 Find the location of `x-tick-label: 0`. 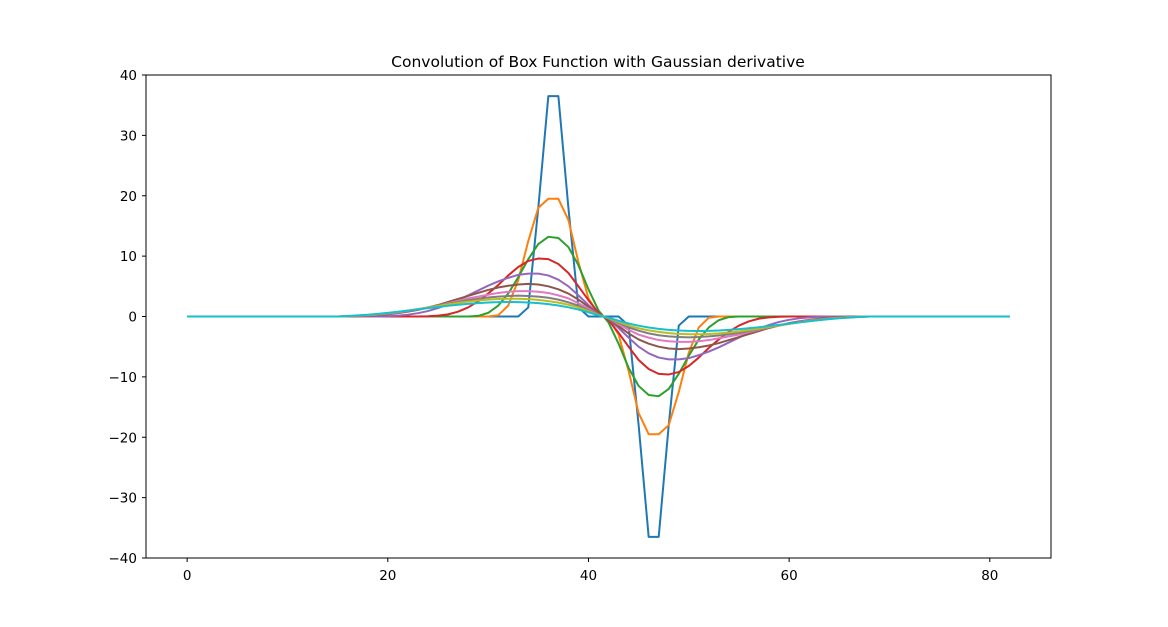

x-tick-label: 0 is located at coordinates (187, 576).